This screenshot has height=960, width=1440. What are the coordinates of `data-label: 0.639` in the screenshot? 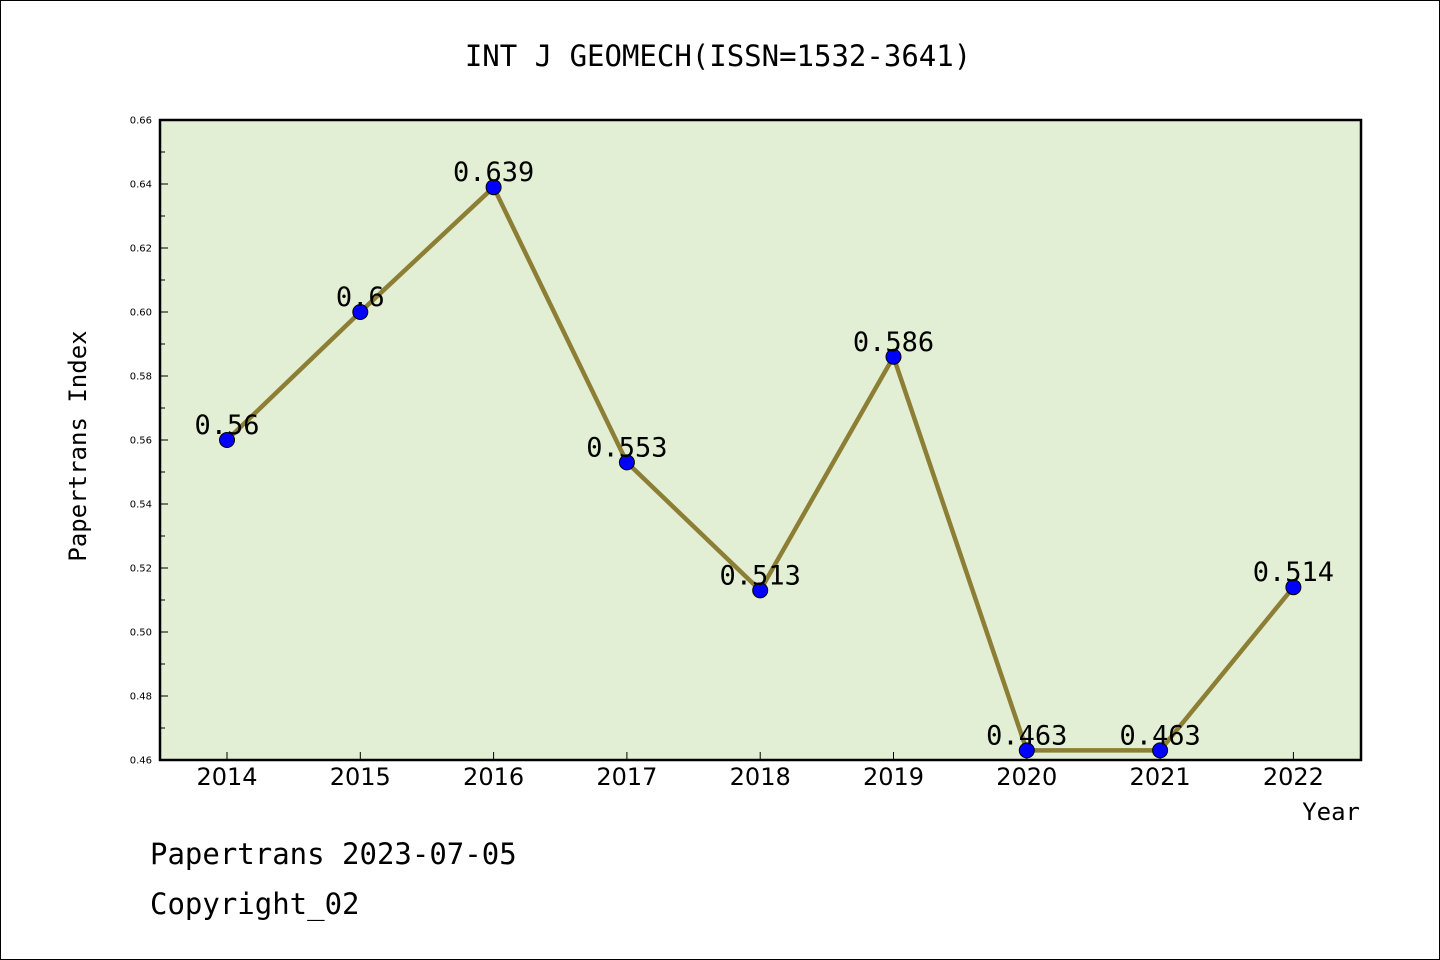 It's located at (493, 172).